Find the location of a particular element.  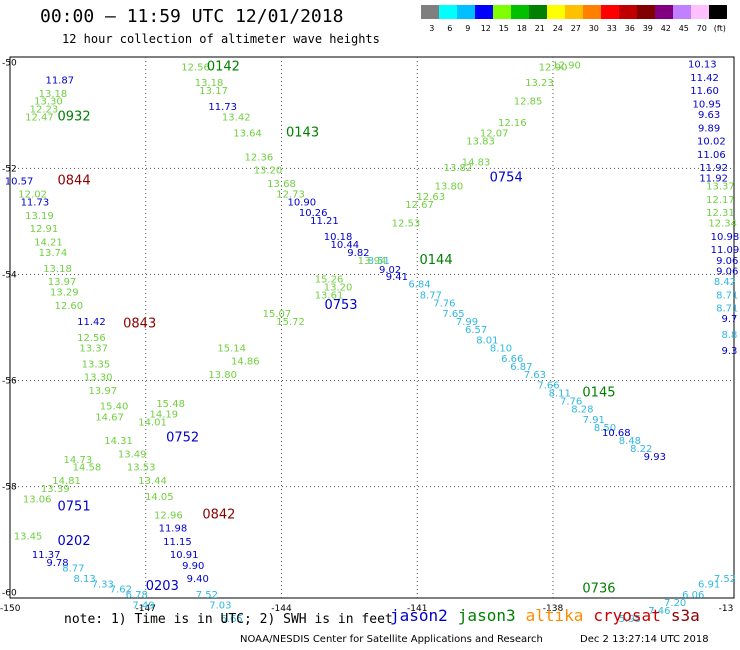

scale-label: 39 is located at coordinates (648, 28).